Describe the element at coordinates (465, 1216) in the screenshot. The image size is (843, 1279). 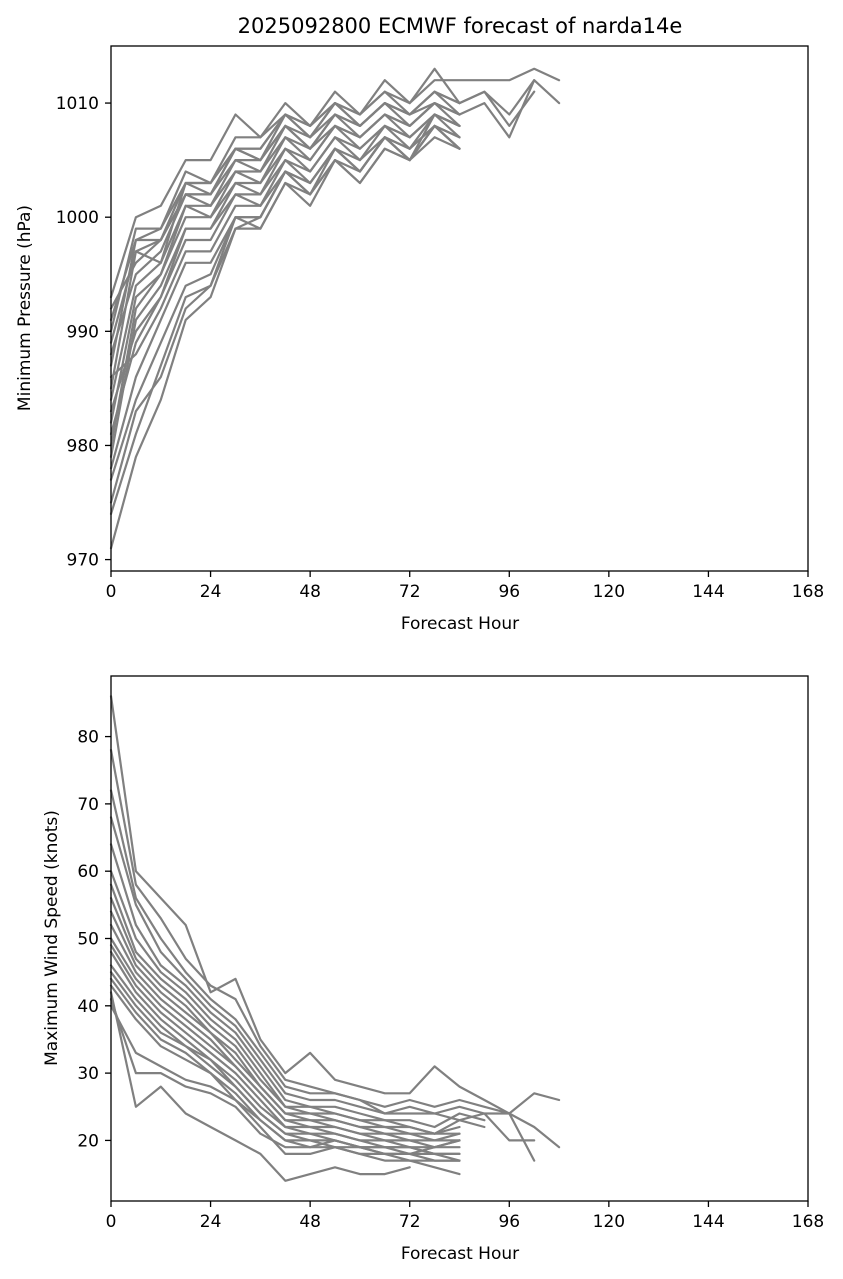
I see `wind-x-axis: 0 24 48 72 96 120 144 168` at that location.